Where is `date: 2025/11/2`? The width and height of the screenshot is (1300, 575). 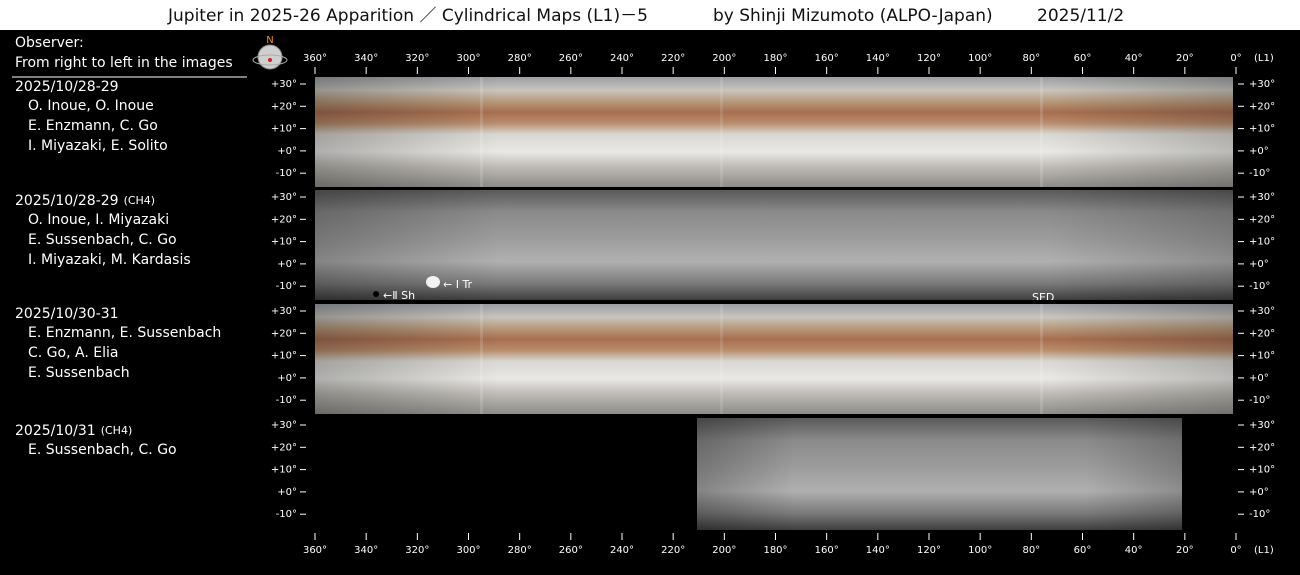
date: 2025/11/2 is located at coordinates (1080, 16).